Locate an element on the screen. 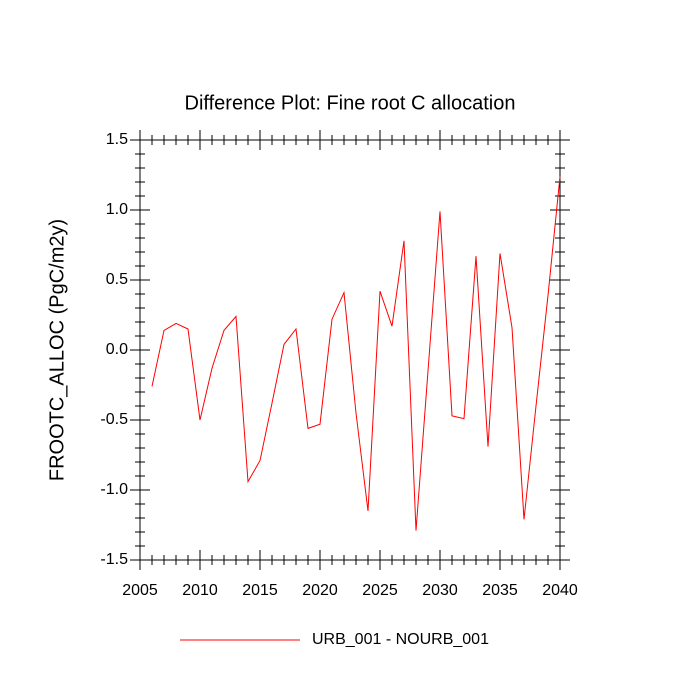 Image resolution: width=700 pixels, height=700 pixels. x-tick-label: 2010 is located at coordinates (200, 590).